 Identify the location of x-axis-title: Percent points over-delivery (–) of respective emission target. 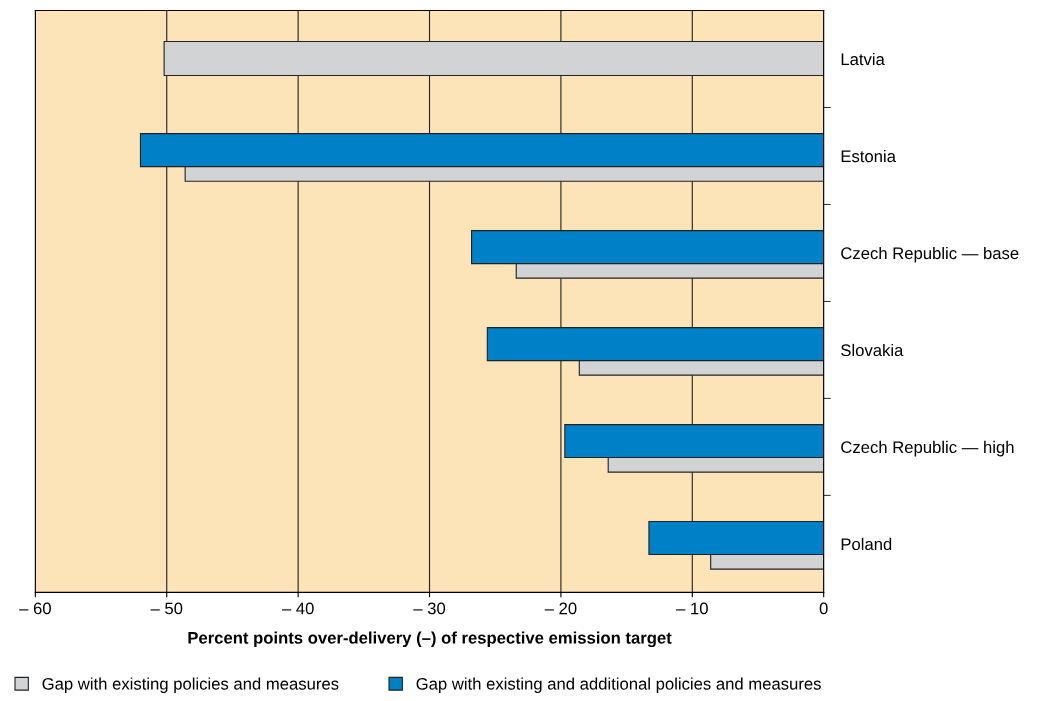
(430, 639).